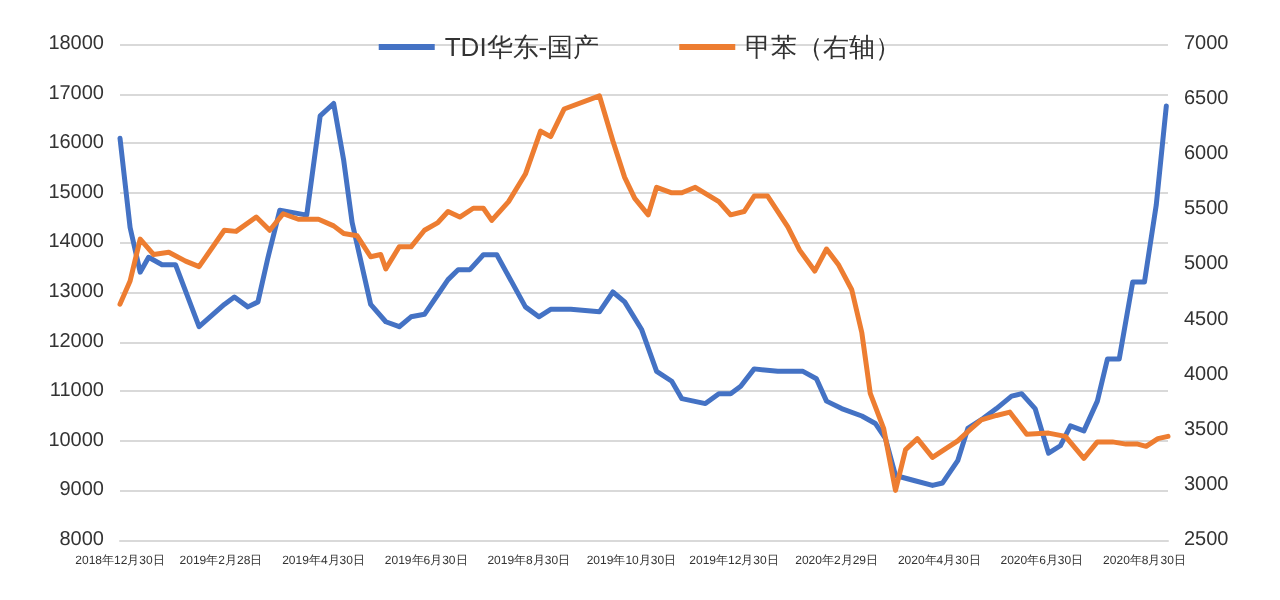 Image resolution: width=1280 pixels, height=600 pixels. What do you see at coordinates (82, 490) in the screenshot?
I see `y-tick-label: 9000` at bounding box center [82, 490].